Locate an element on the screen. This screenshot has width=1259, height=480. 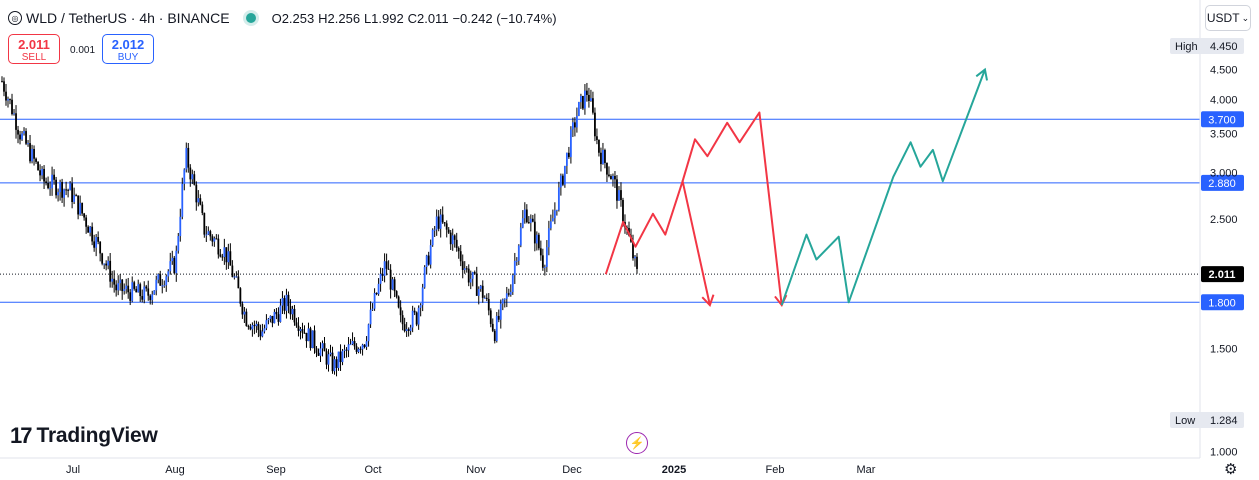
bullish-projection-arrow is located at coordinates (883, 187).